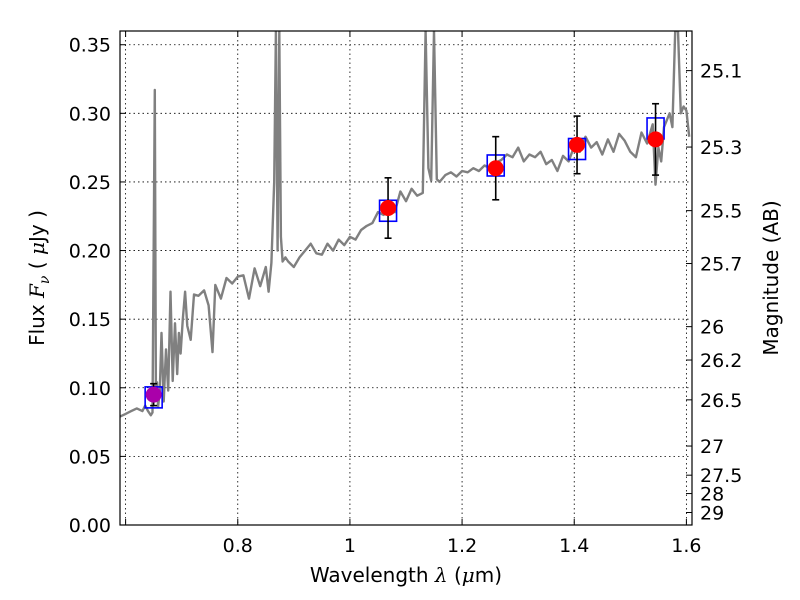 The width and height of the screenshot is (800, 600). Describe the element at coordinates (39, 278) in the screenshot. I see `y-axis-title: Flux Fν ( μJy )` at that location.